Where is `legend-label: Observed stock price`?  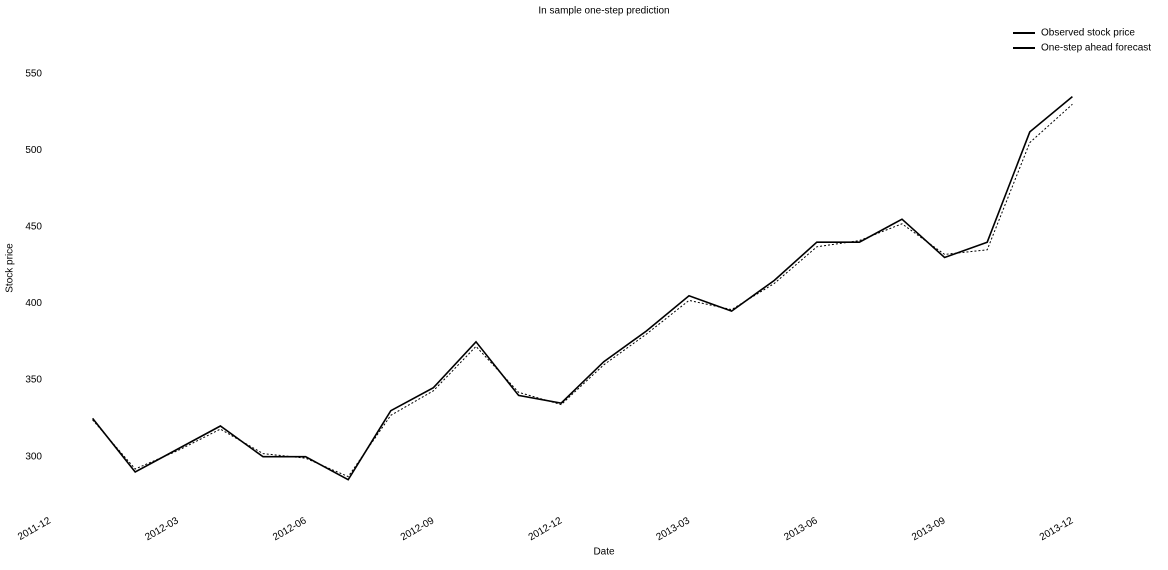
legend-label: Observed stock price is located at coordinates (1088, 33).